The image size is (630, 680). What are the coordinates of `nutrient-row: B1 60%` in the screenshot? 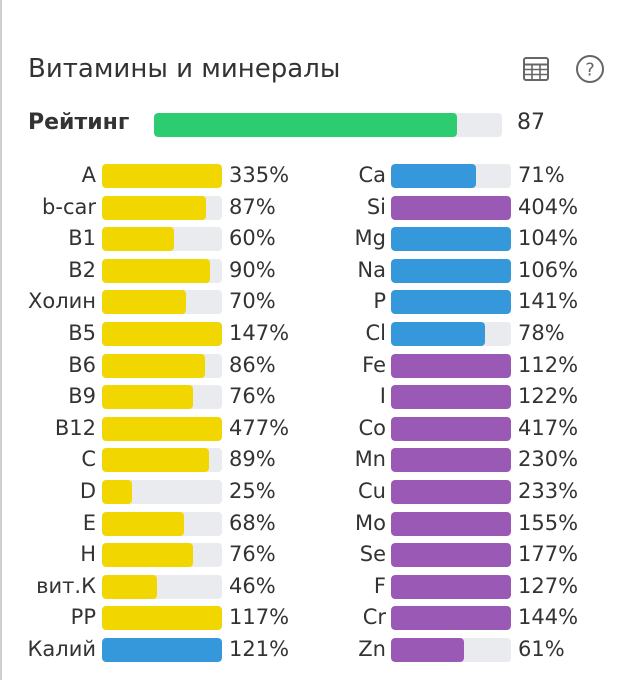 It's located at (150, 239).